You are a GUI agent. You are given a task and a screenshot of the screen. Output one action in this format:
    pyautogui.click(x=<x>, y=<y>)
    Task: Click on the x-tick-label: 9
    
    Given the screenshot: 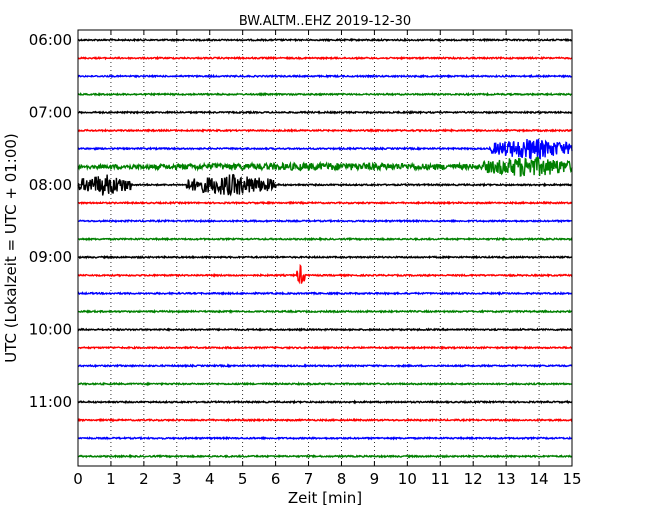 What is the action you would take?
    pyautogui.click(x=375, y=479)
    